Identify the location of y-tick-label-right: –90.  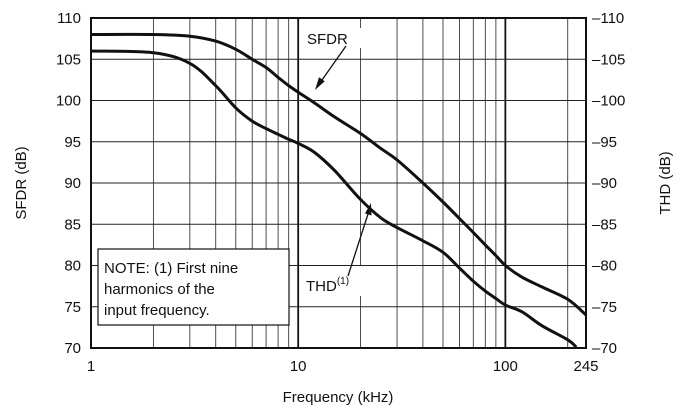
(604, 183).